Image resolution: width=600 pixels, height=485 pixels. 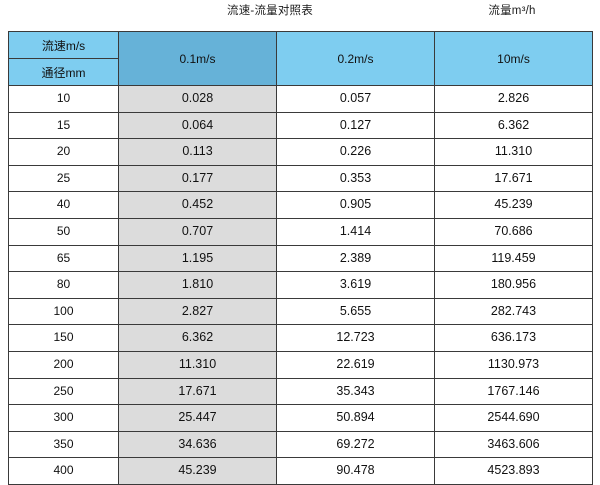 What do you see at coordinates (513, 285) in the screenshot?
I see `cell-flow-at-10ms: 180.956` at bounding box center [513, 285].